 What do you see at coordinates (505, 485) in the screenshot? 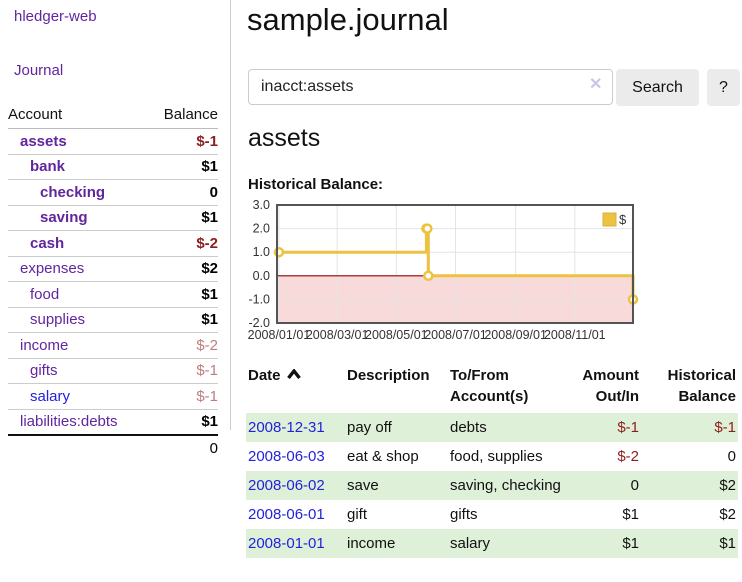
I see `transaction-accounts: saving, checking` at bounding box center [505, 485].